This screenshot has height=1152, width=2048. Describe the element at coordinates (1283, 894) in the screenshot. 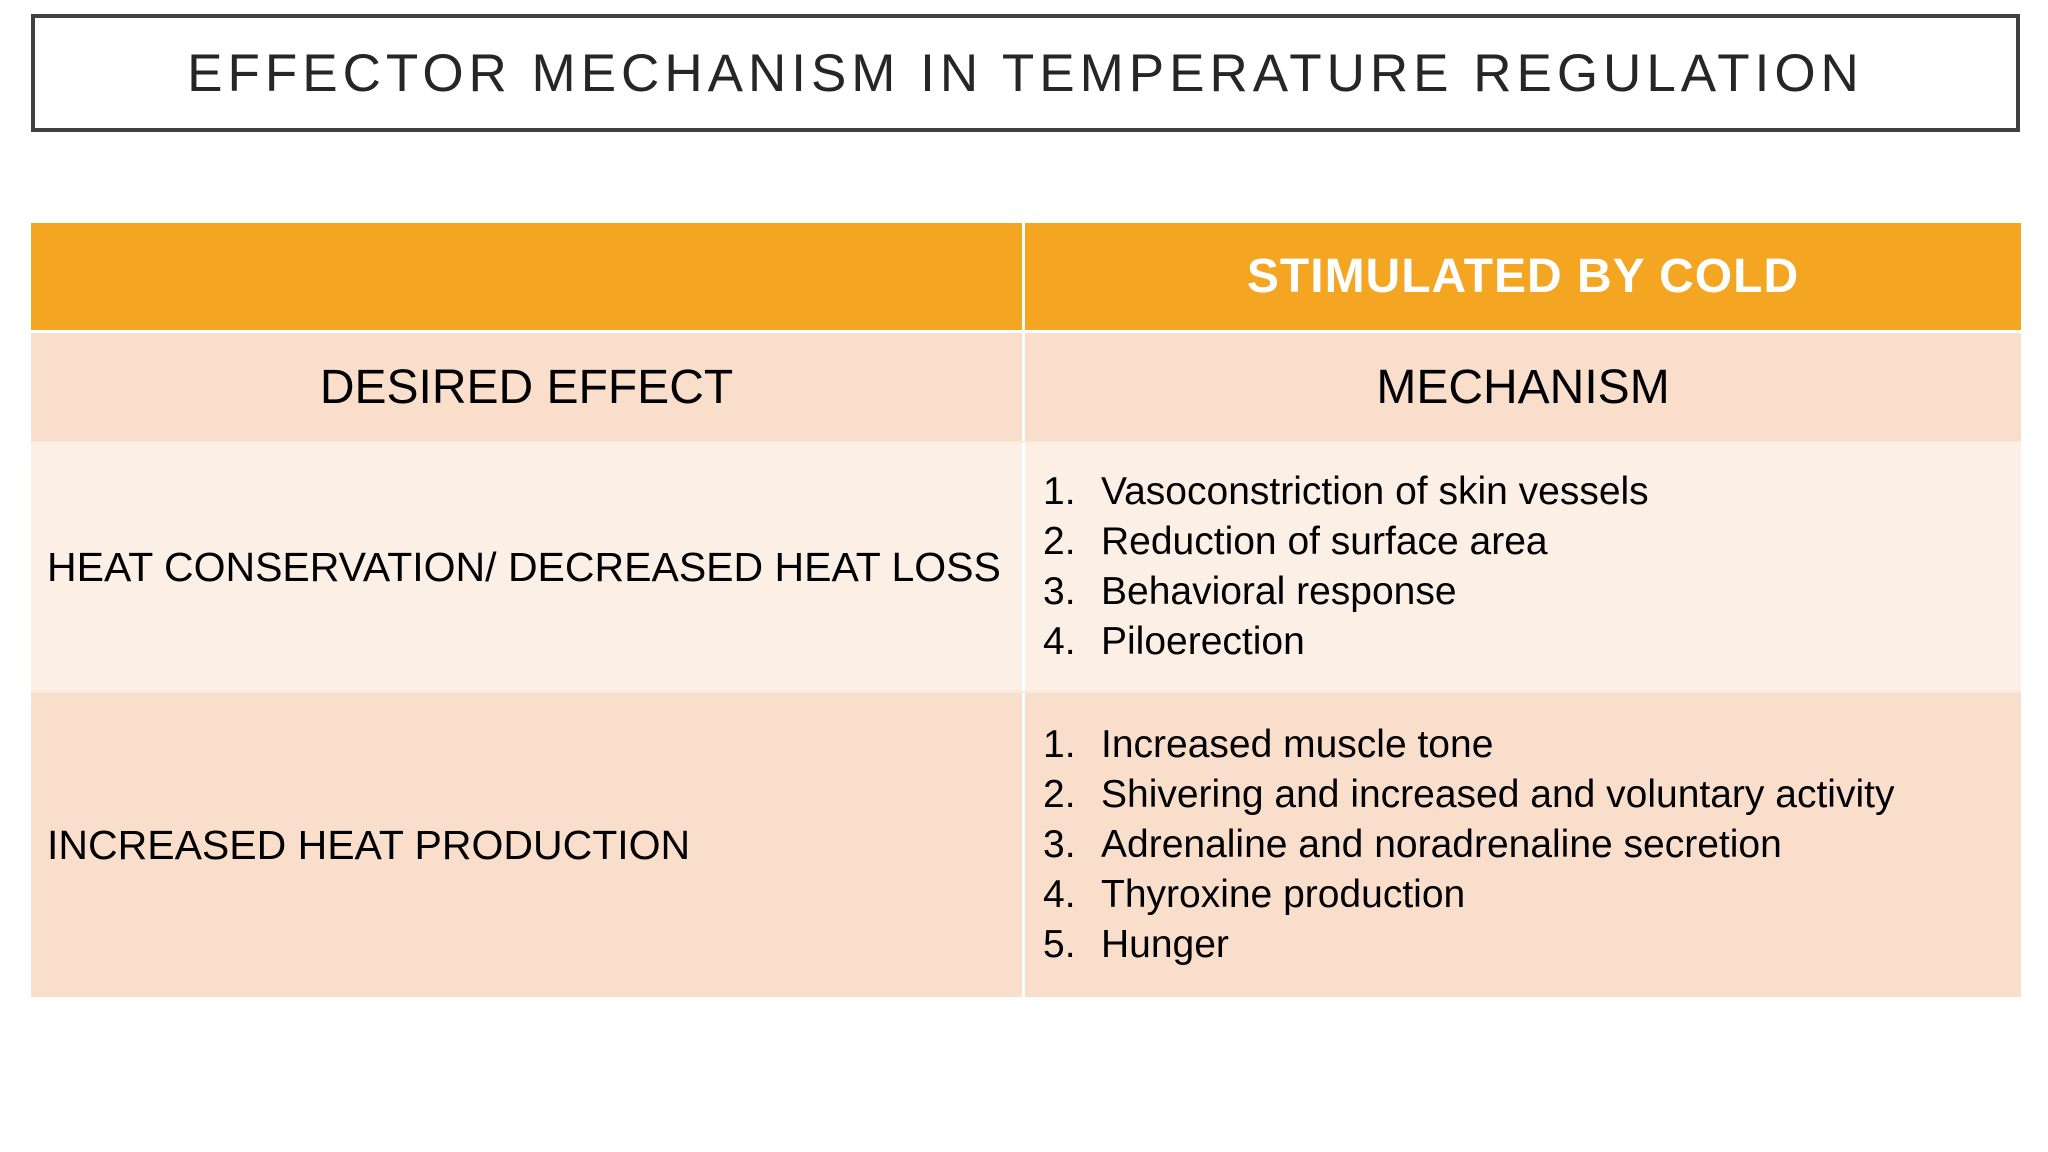

I see `list-item-text: Thyroxine production` at that location.